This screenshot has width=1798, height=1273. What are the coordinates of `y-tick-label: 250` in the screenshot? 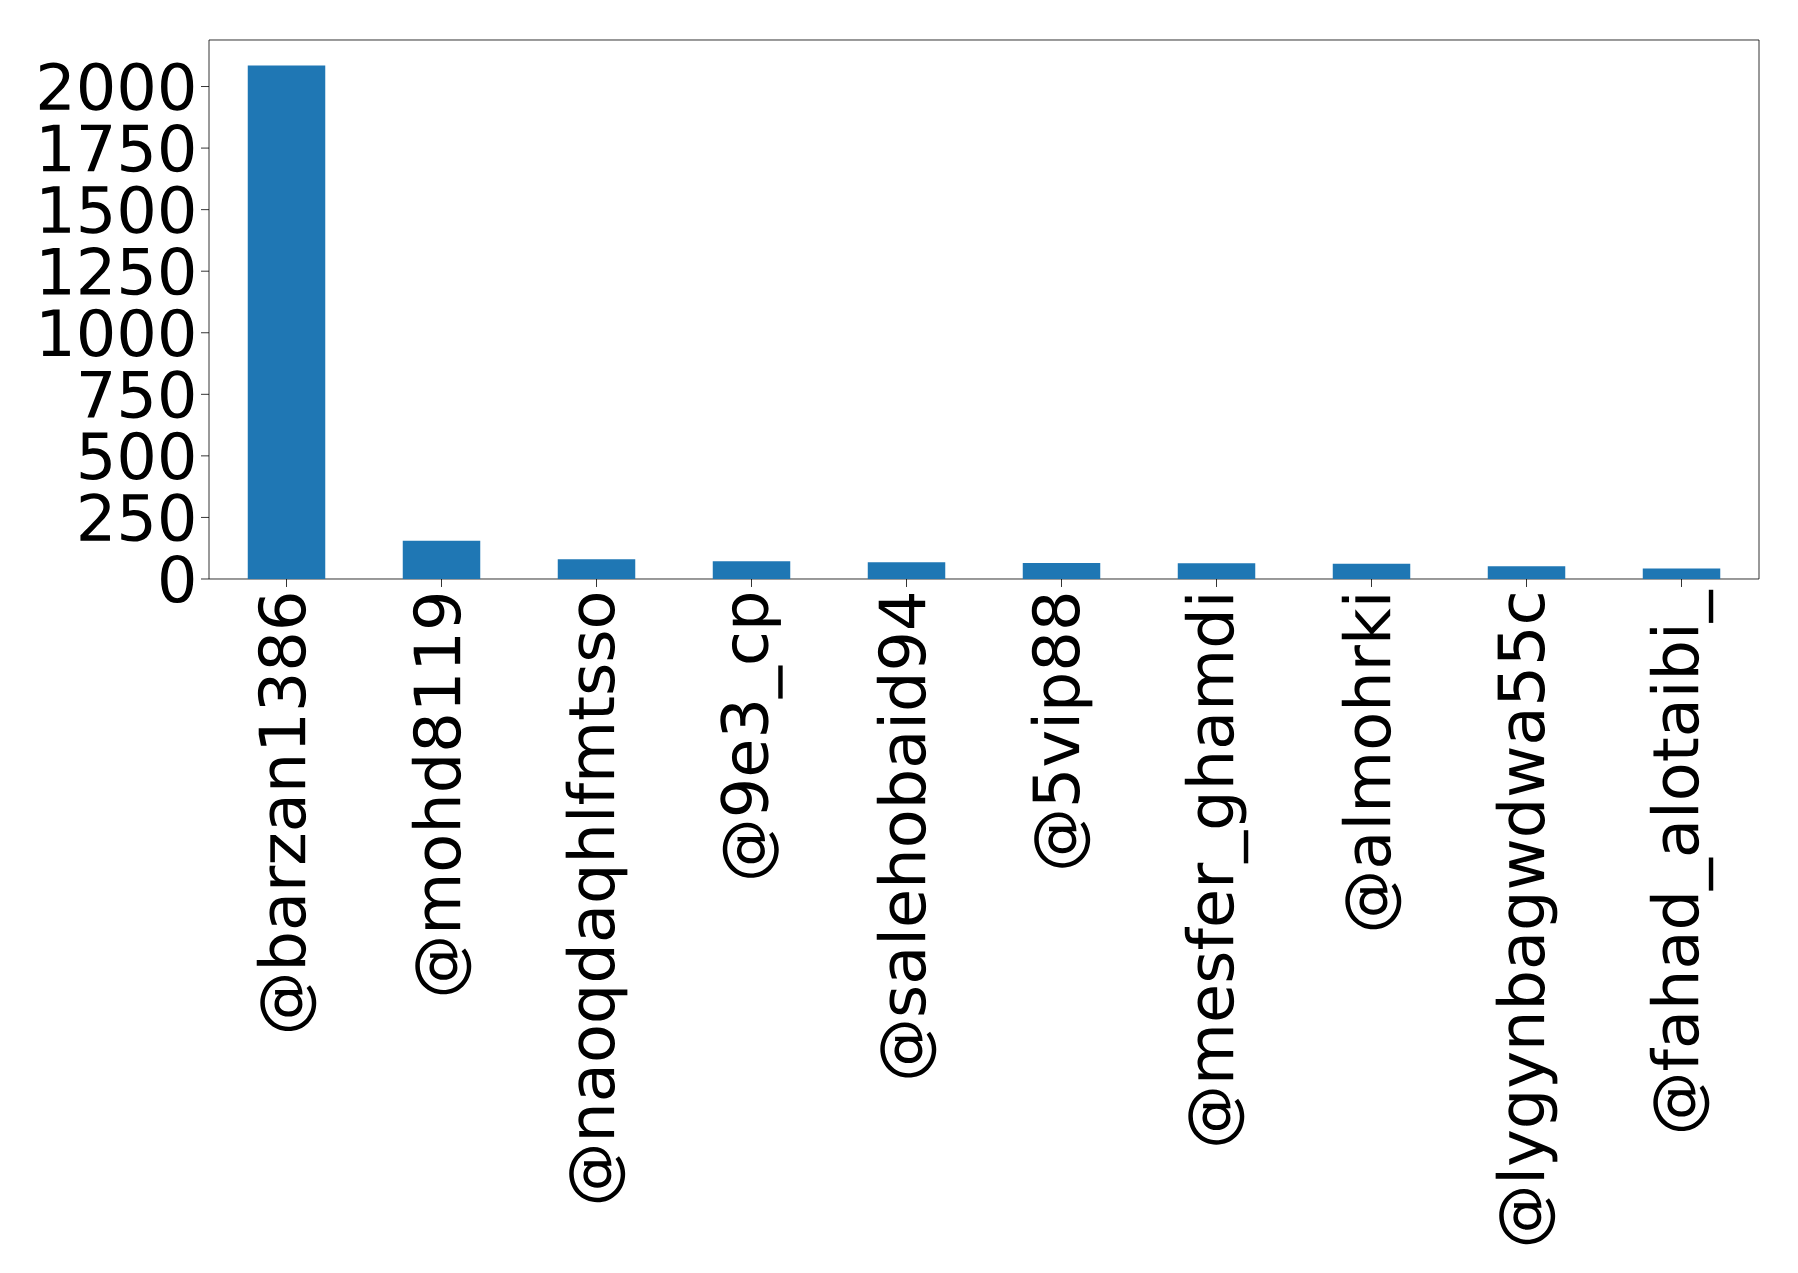 It's located at (137, 517).